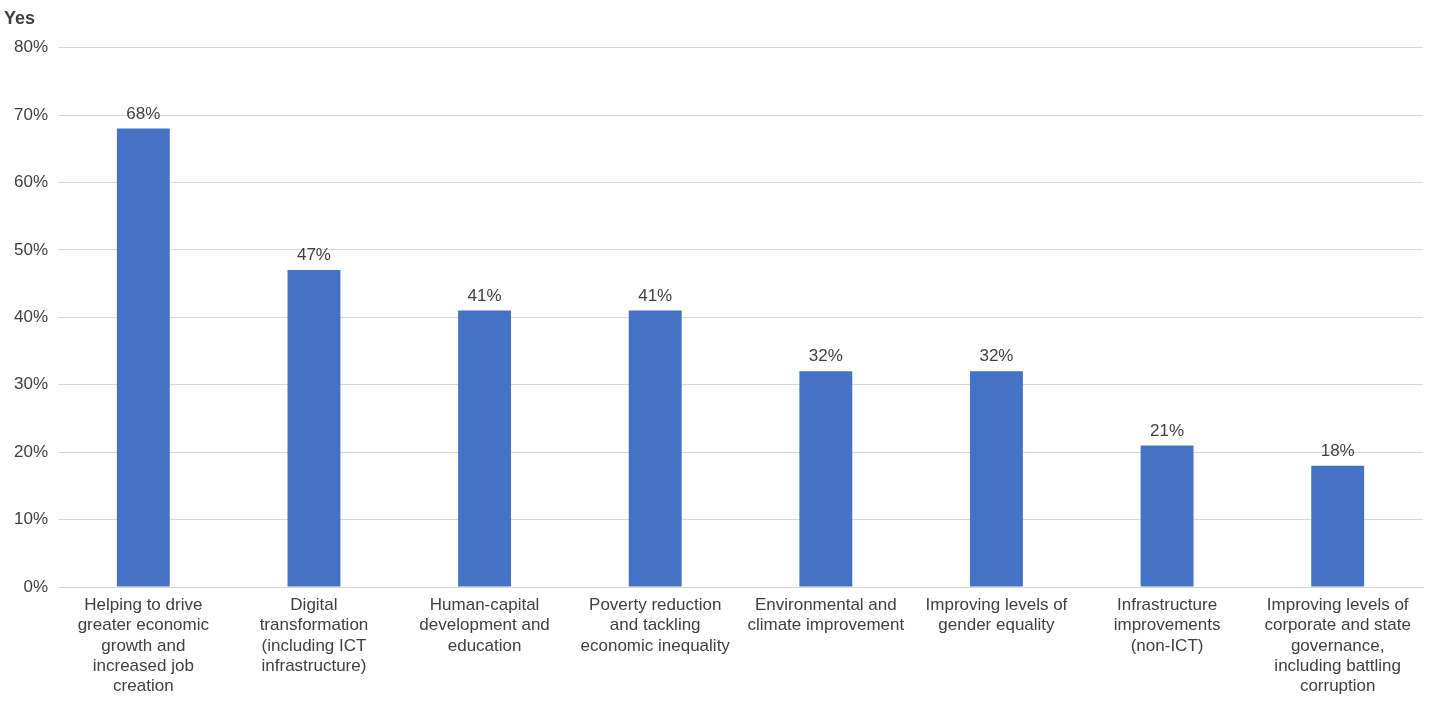  Describe the element at coordinates (313, 255) in the screenshot. I see `data-label: 47%` at that location.